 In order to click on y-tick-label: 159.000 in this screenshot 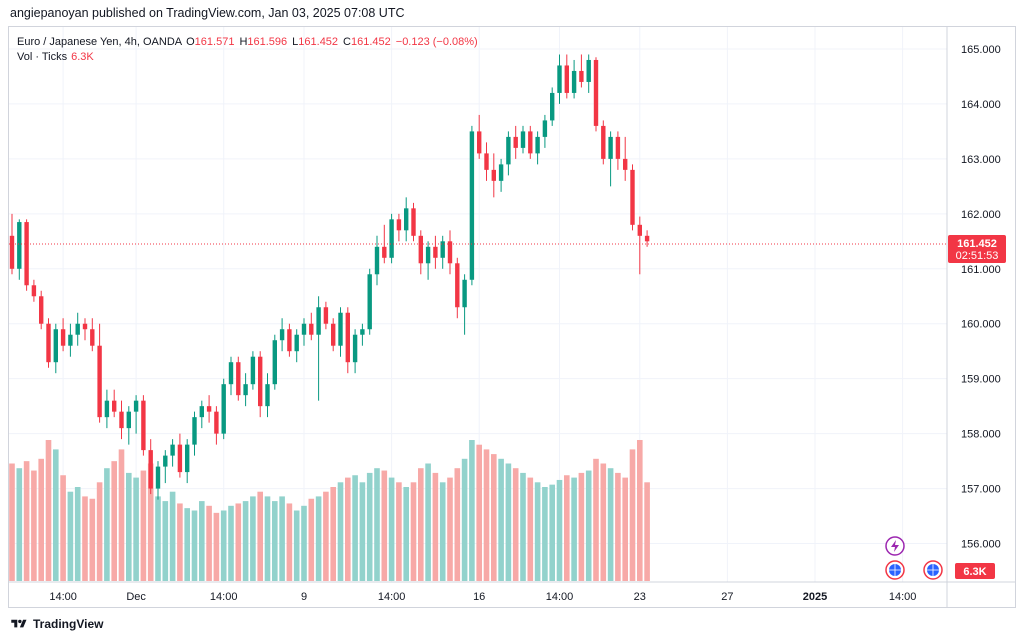, I will do `click(981, 380)`.